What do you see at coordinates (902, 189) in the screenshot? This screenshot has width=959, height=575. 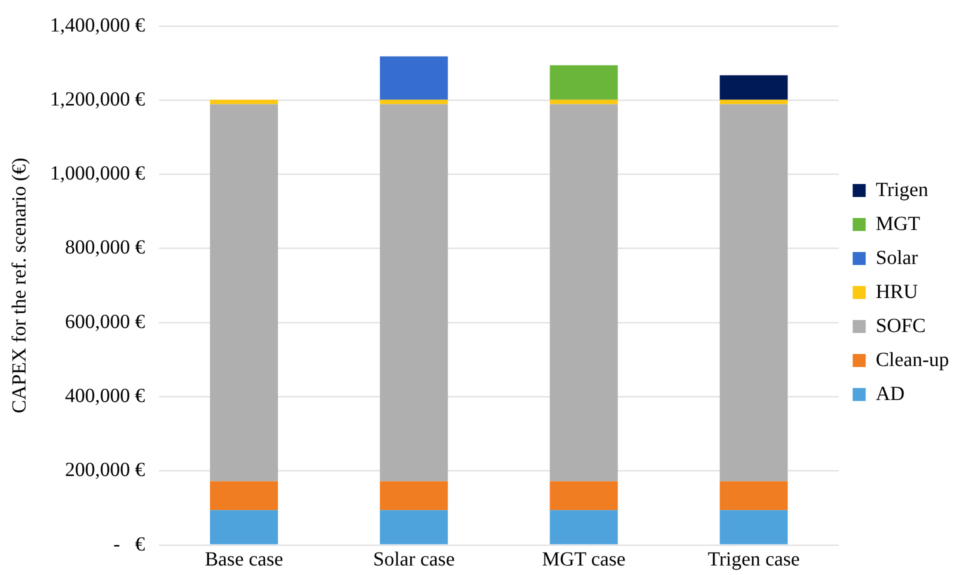 I see `legend-label: Trigen` at bounding box center [902, 189].